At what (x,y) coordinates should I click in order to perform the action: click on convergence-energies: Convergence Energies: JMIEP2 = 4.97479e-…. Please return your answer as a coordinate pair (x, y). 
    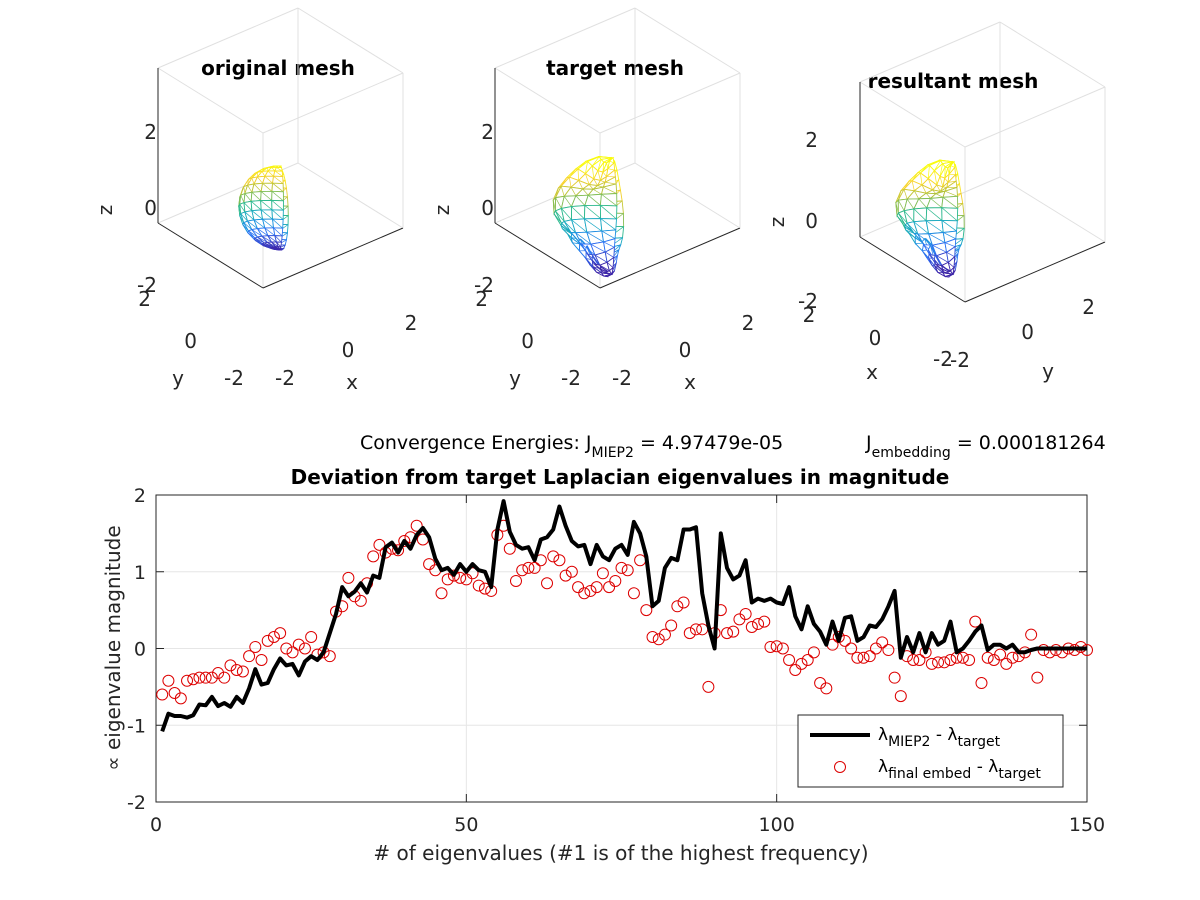
    Looking at the image, I should click on (733, 446).